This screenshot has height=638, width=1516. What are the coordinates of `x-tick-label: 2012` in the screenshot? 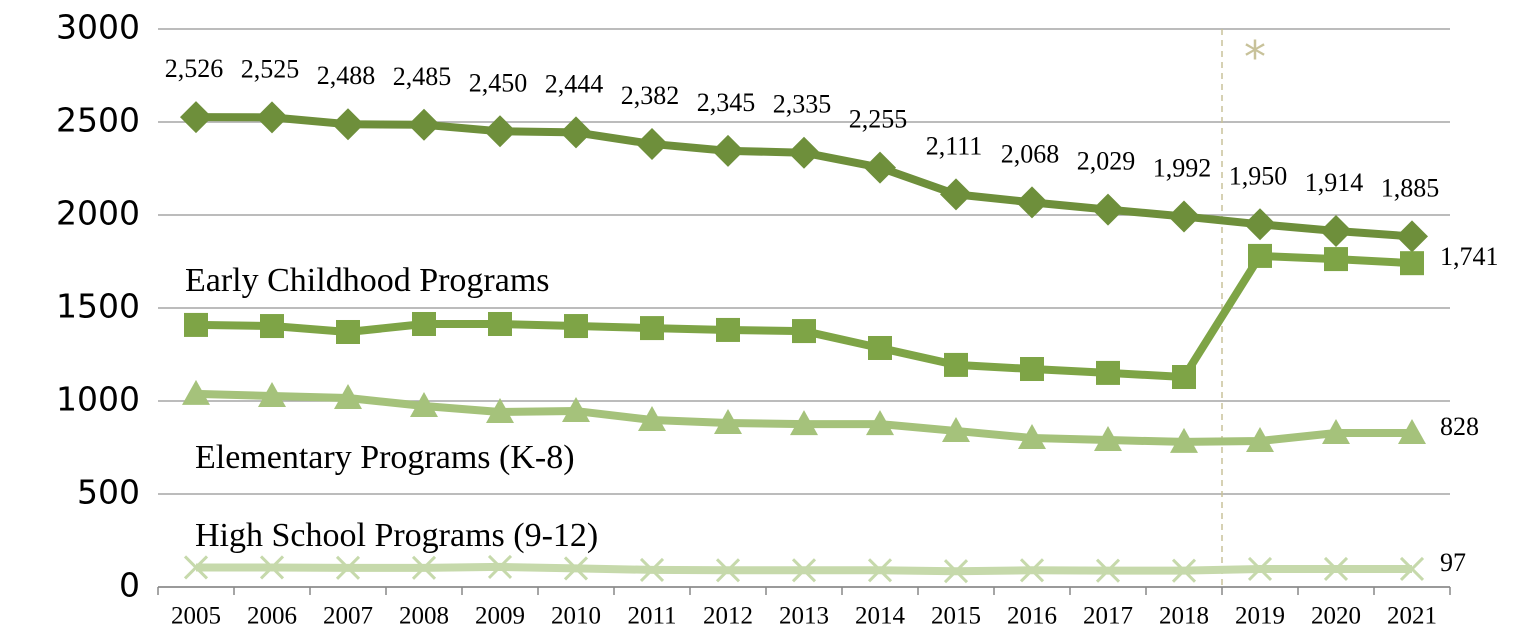 It's located at (728, 616).